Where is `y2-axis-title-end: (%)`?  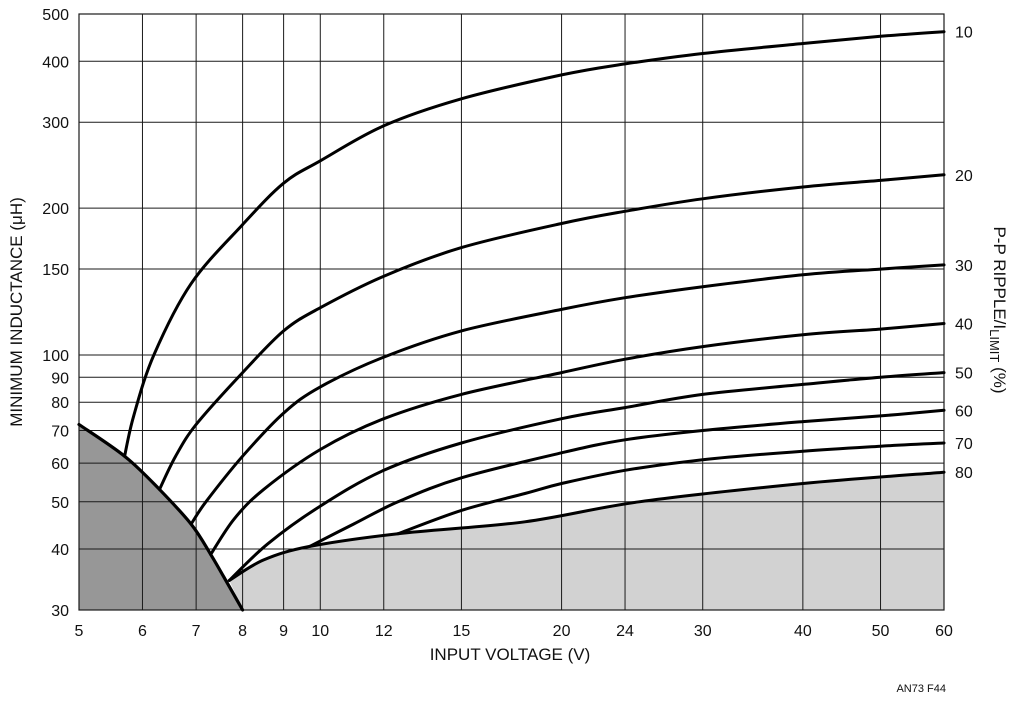 y2-axis-title-end: (%) is located at coordinates (999, 377).